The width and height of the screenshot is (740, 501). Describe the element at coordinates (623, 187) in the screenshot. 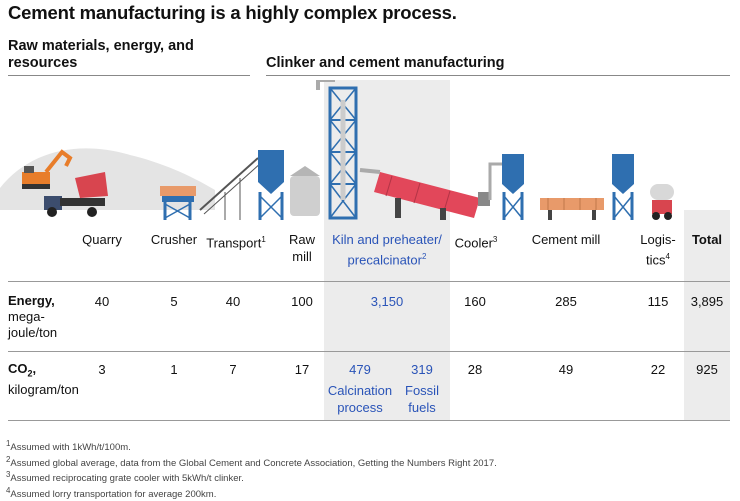

I see `cement-silo-icon` at that location.